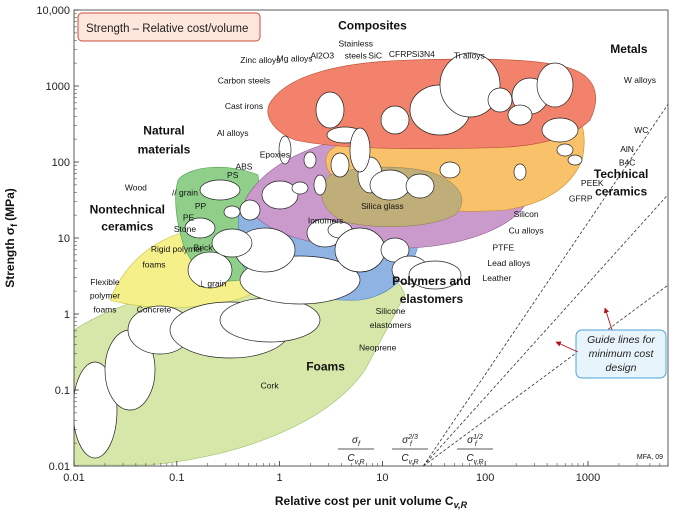 The height and width of the screenshot is (513, 683). Describe the element at coordinates (164, 149) in the screenshot. I see `family-label: materials` at that location.